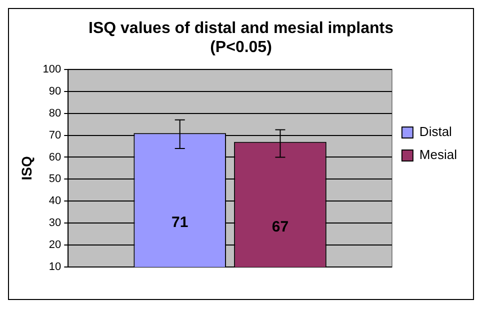 The width and height of the screenshot is (484, 310). Describe the element at coordinates (435, 132) in the screenshot. I see `legend-label: Distal` at that location.